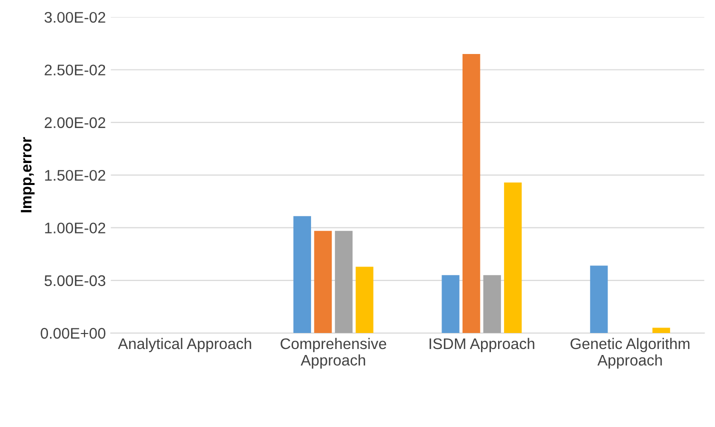  Describe the element at coordinates (75, 280) in the screenshot. I see `y-tick-label: 5.00E-03` at that location.